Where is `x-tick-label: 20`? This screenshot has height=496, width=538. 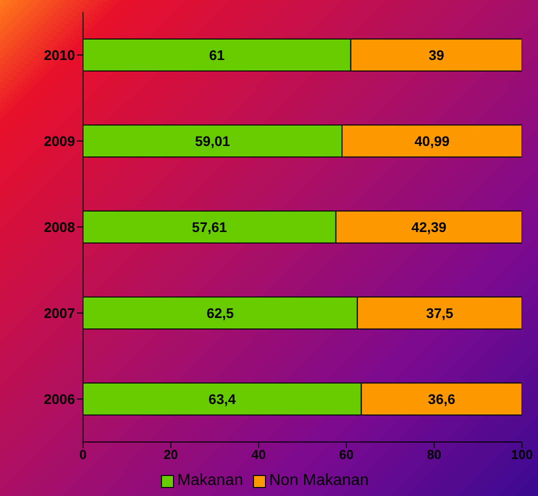 x-tick-label: 20 is located at coordinates (171, 454).